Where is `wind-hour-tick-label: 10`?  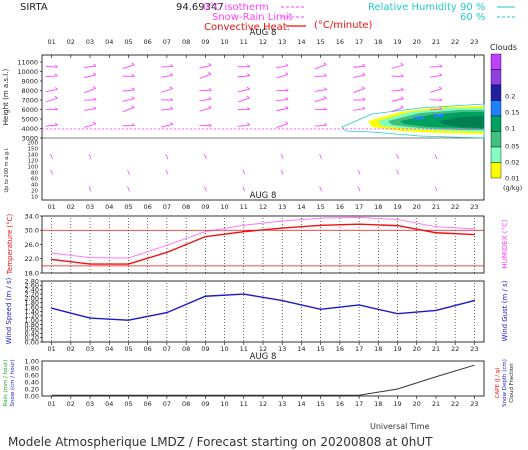 wind-hour-tick-label: 10 is located at coordinates (224, 349).